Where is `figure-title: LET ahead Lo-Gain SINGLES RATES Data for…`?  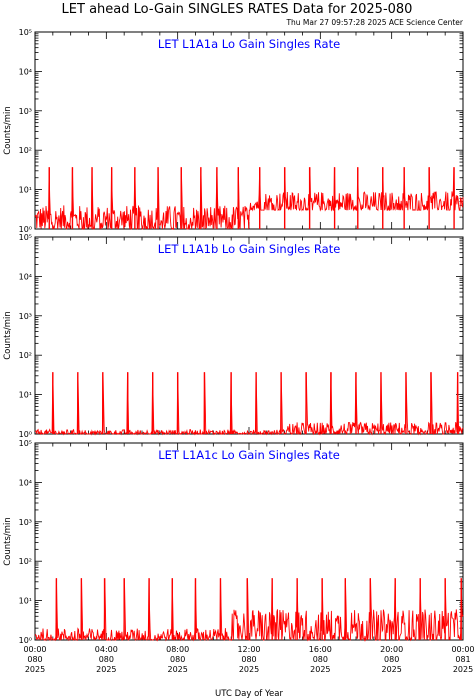 figure-title: LET ahead Lo-Gain SINGLES RATES Data for… is located at coordinates (237, 9).